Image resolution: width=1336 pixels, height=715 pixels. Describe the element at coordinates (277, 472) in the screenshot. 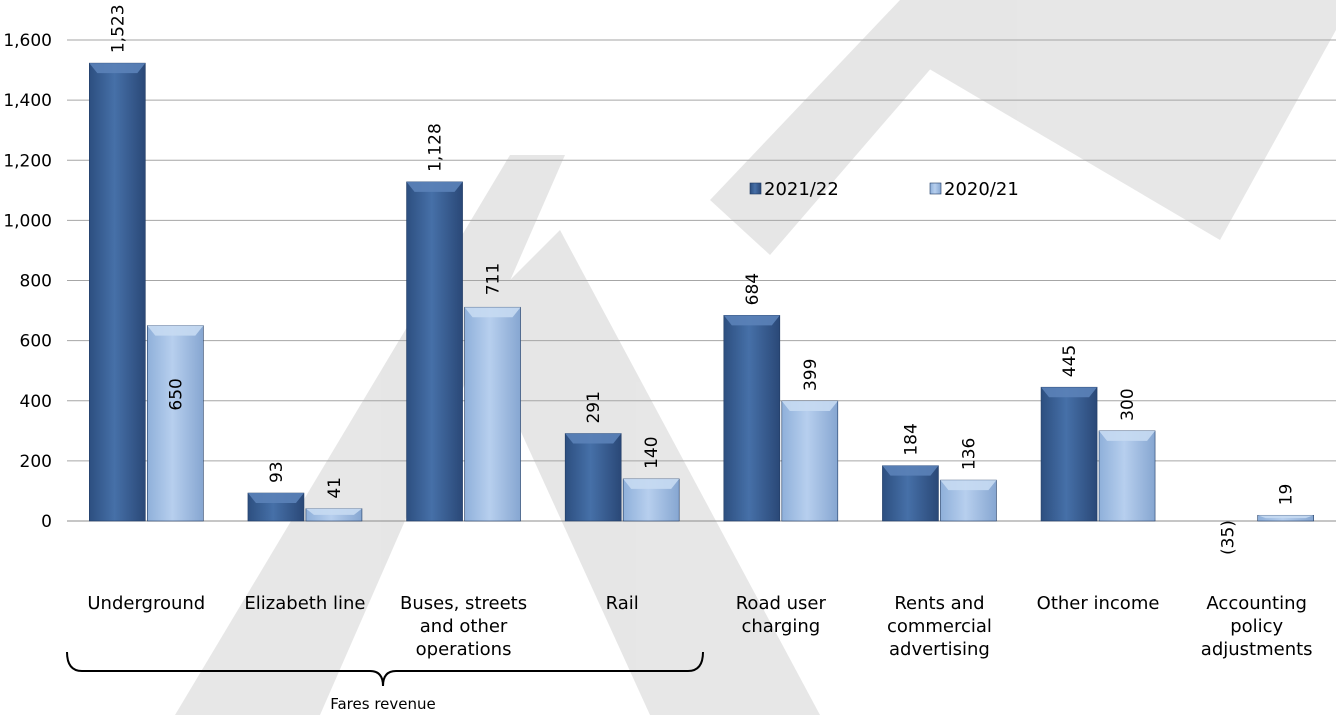

I see `data-label: 93` at that location.